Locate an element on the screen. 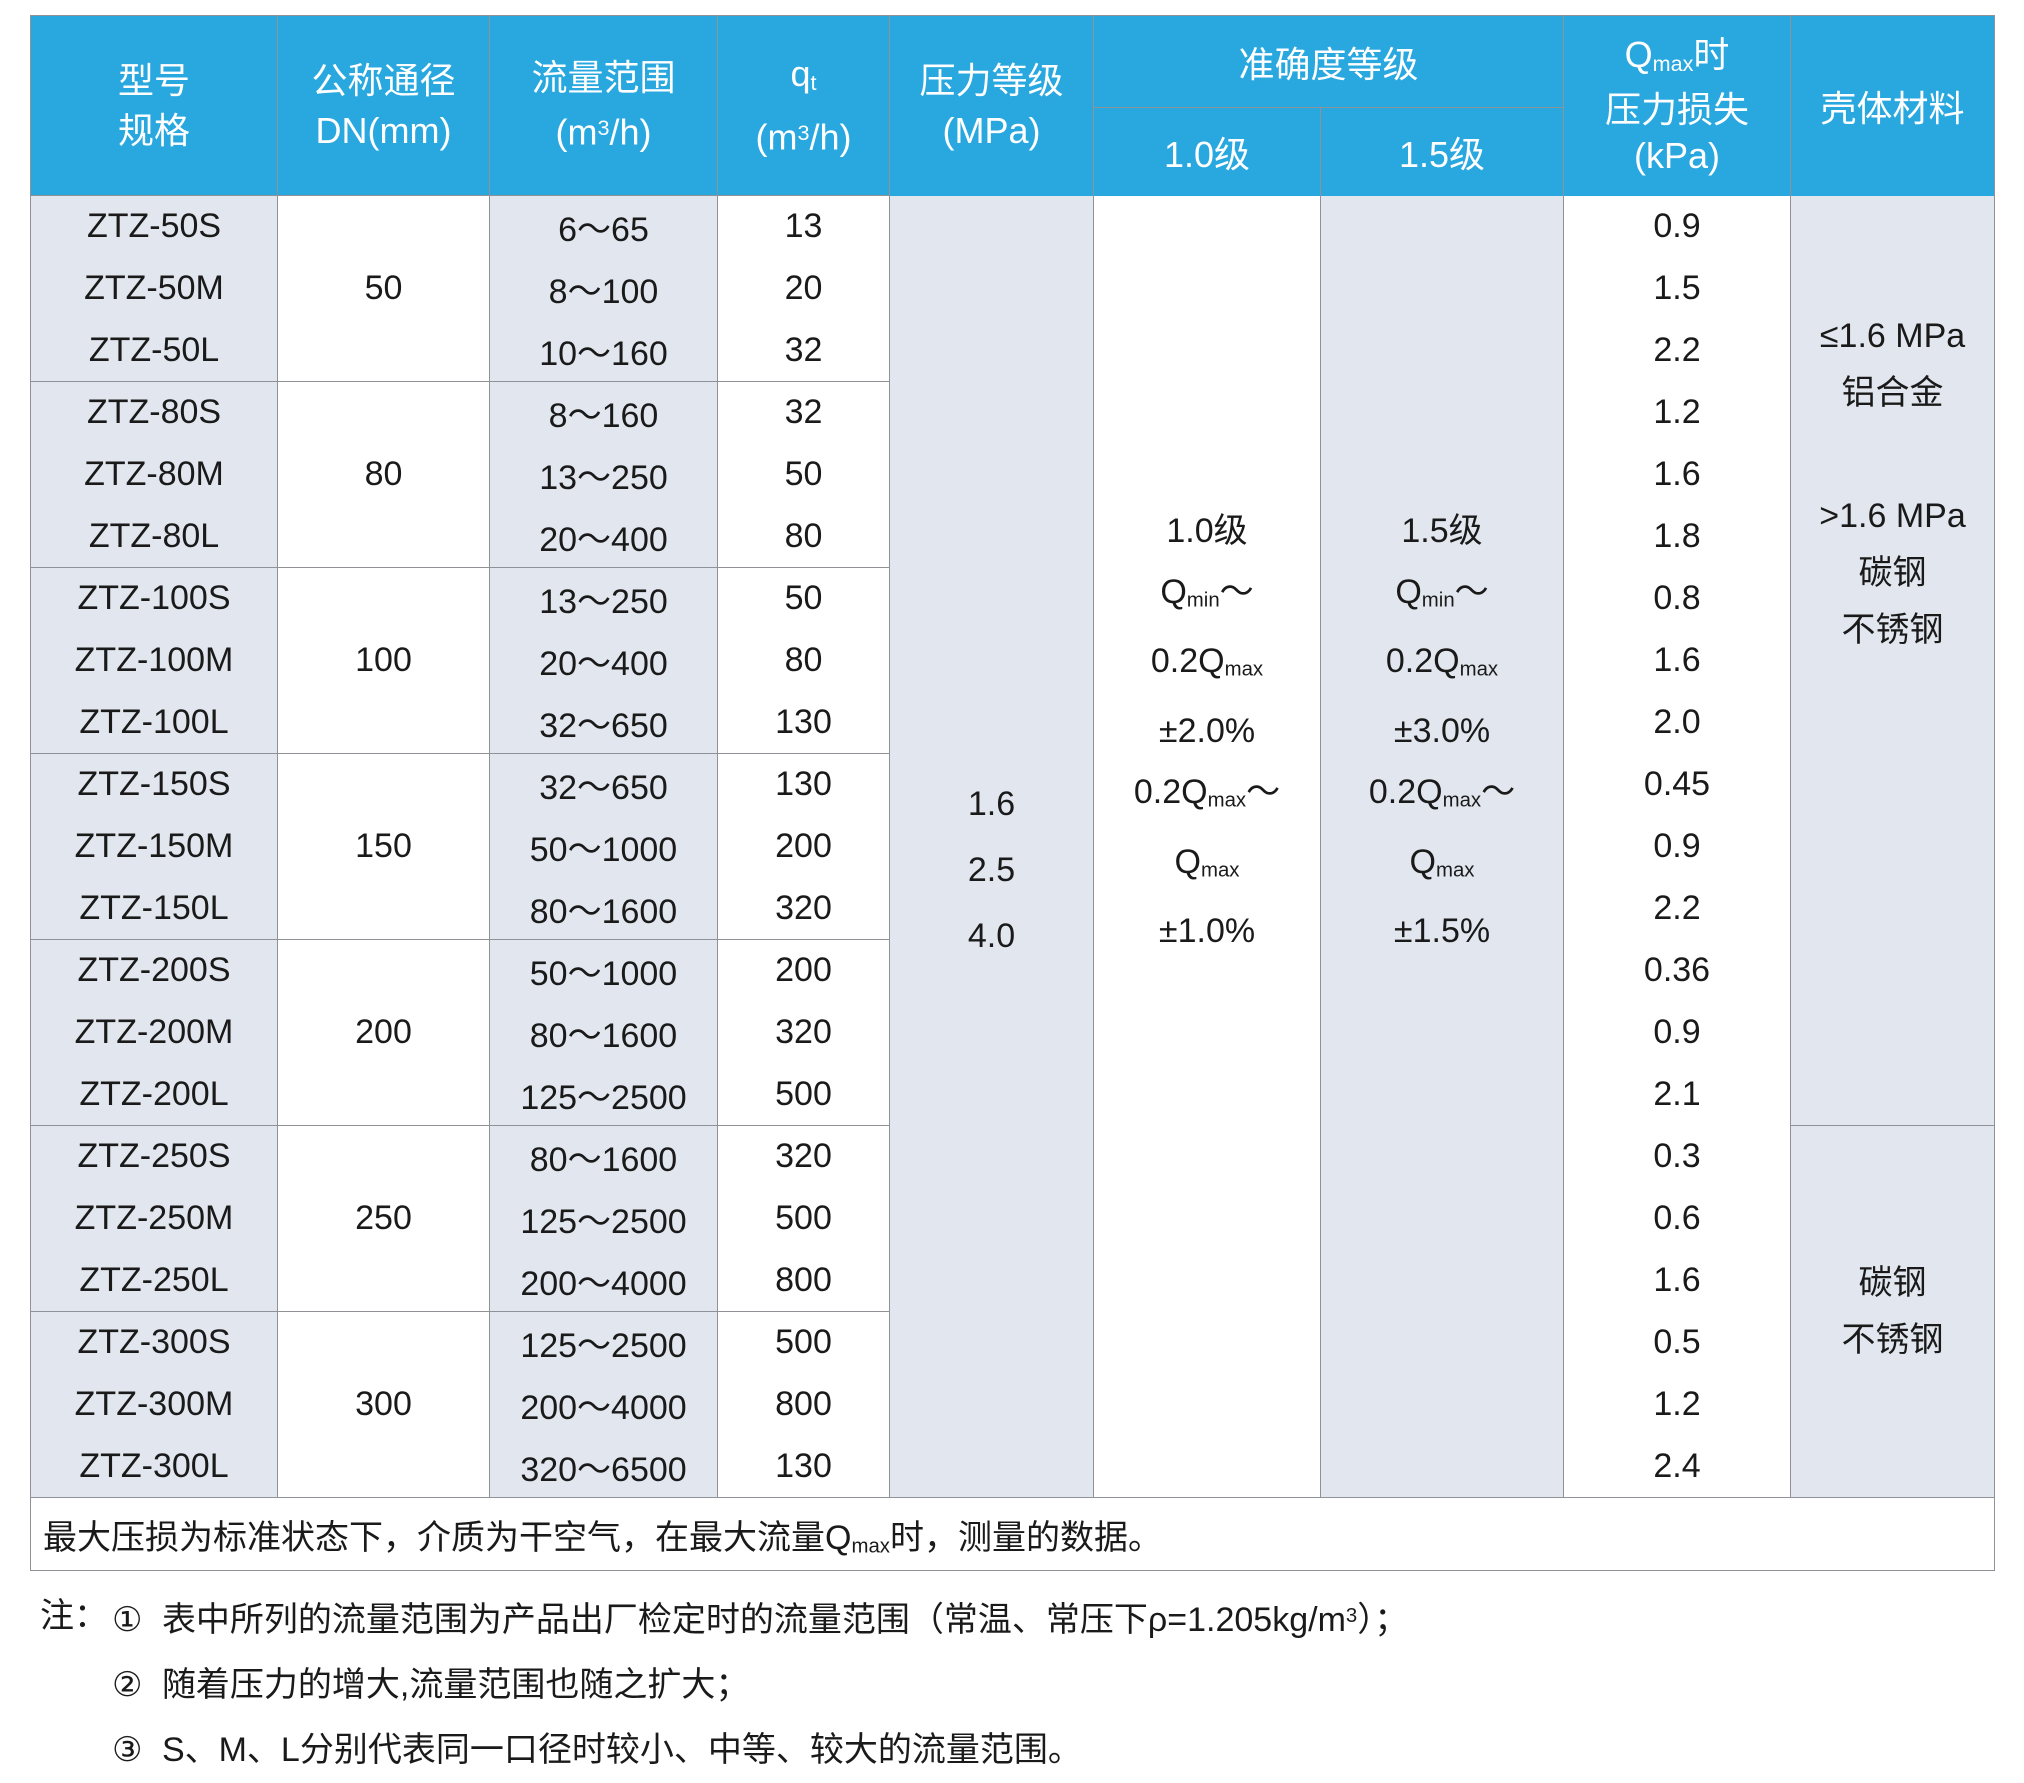 The image size is (2024, 1783). col-header-model-line1: 型号 is located at coordinates (153, 80).